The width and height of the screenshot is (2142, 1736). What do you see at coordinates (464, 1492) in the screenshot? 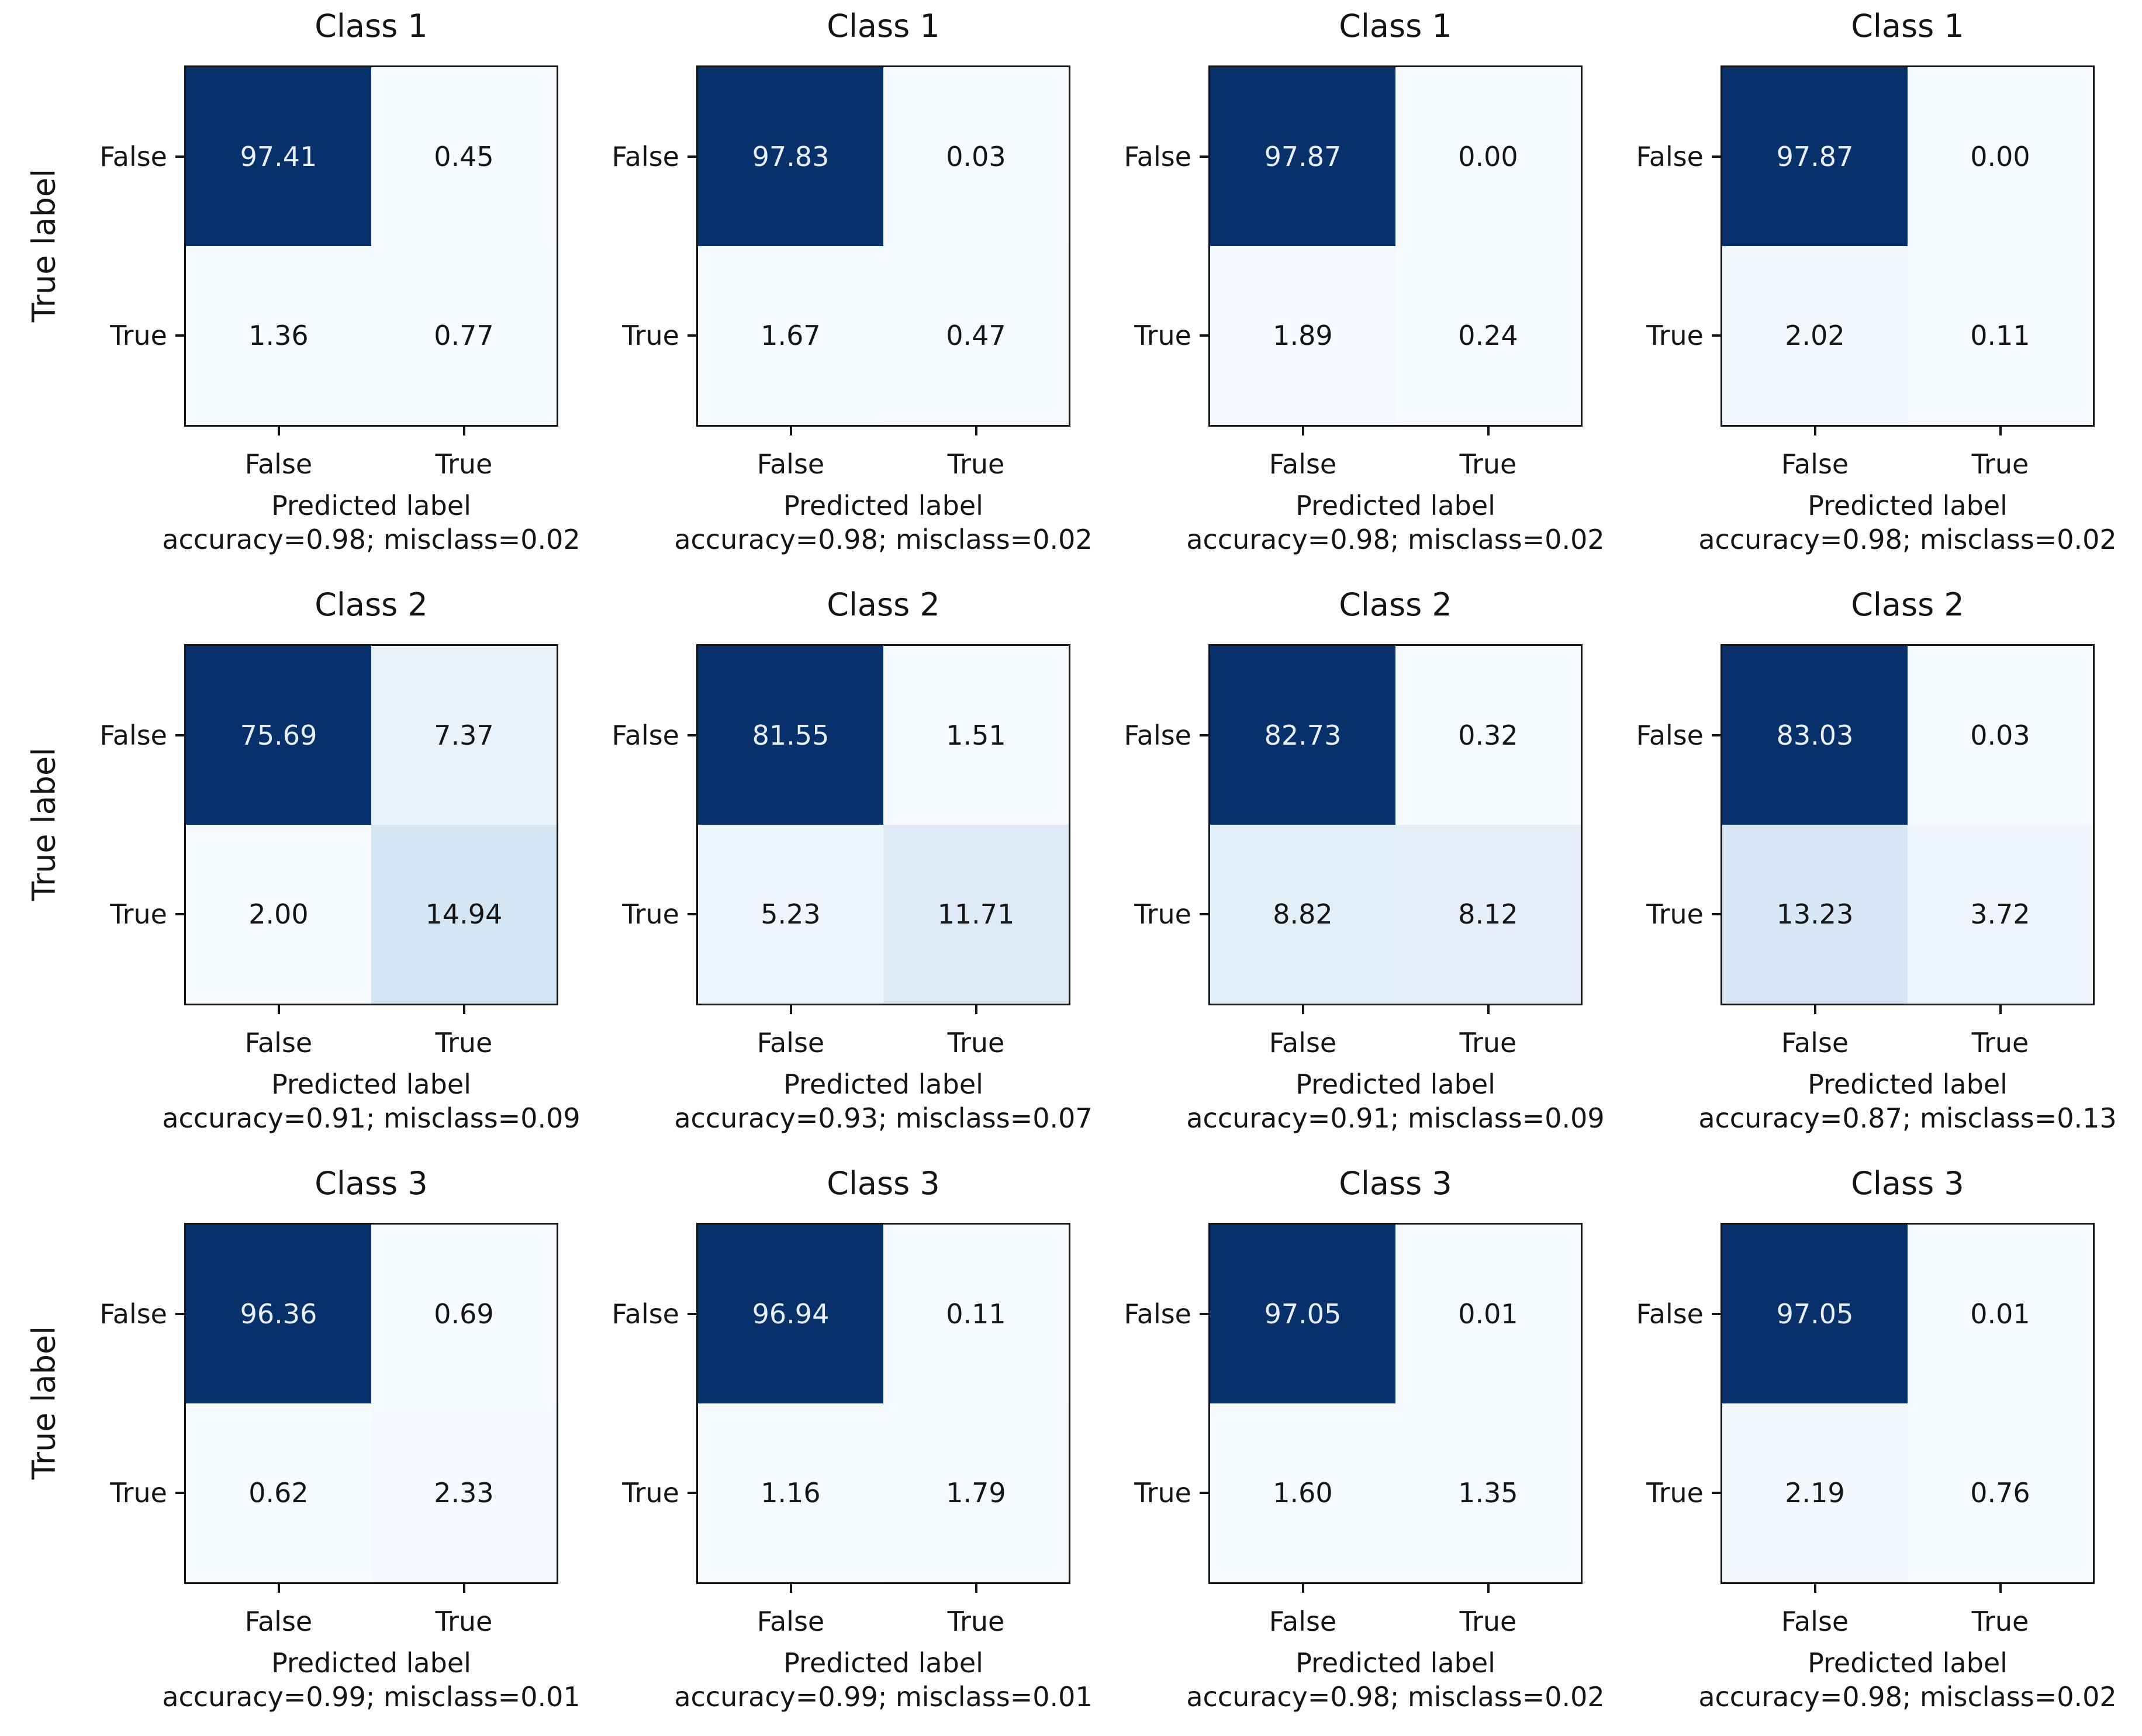
I see `matrix-cell: 2.33` at bounding box center [464, 1492].